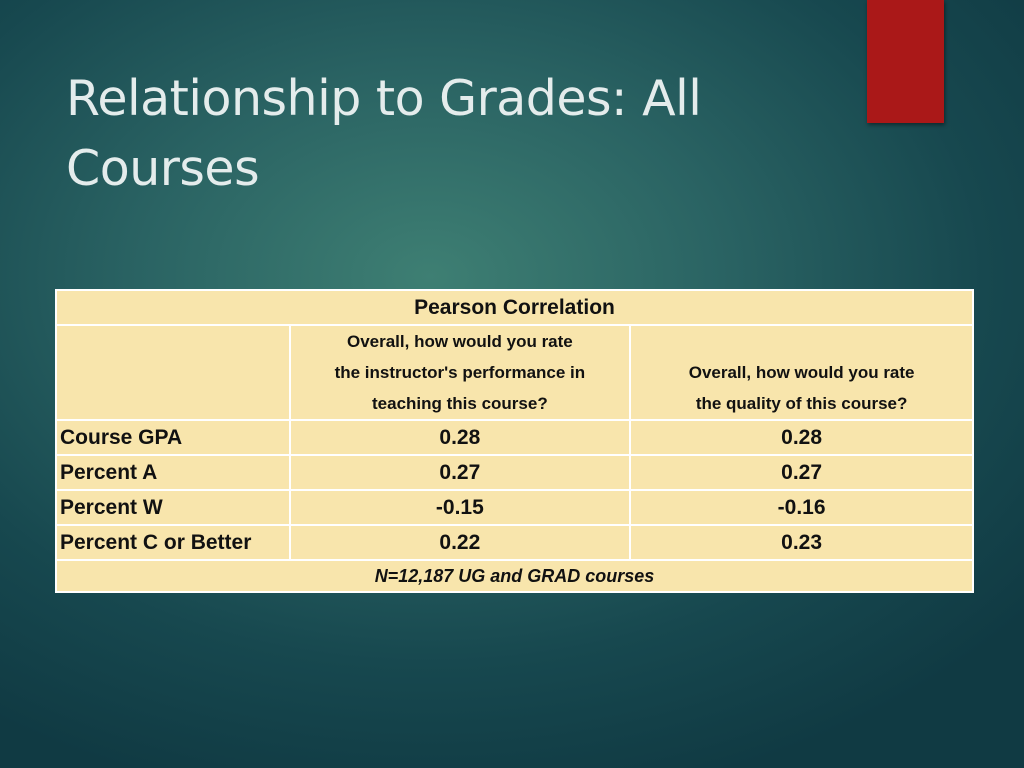 The height and width of the screenshot is (768, 1024). I want to click on table-row: Percent A 0.27 0.27, so click(514, 472).